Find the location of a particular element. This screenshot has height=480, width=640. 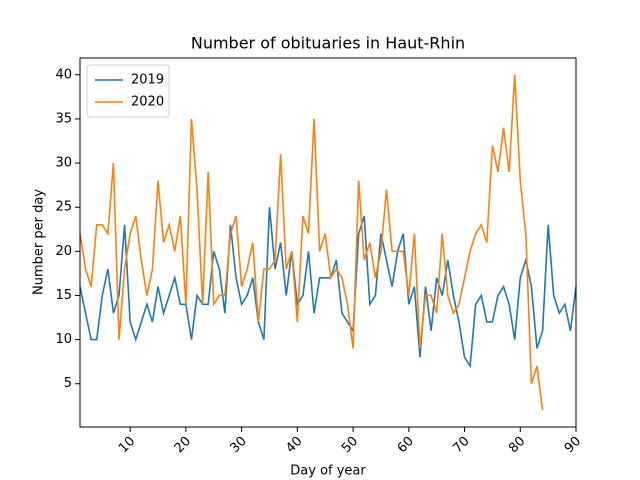

x-tick-label: 80 is located at coordinates (517, 445).